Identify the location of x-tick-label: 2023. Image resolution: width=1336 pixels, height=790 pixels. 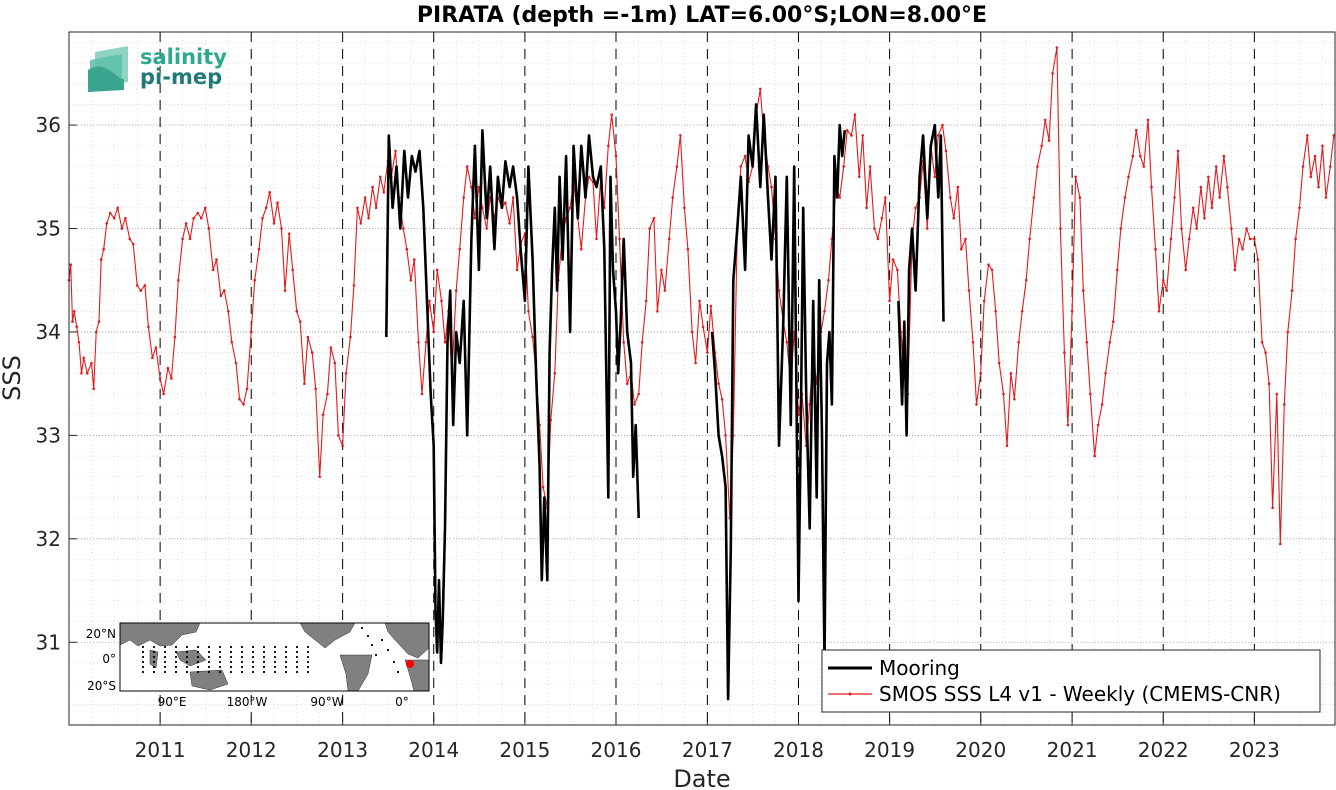
(1254, 750).